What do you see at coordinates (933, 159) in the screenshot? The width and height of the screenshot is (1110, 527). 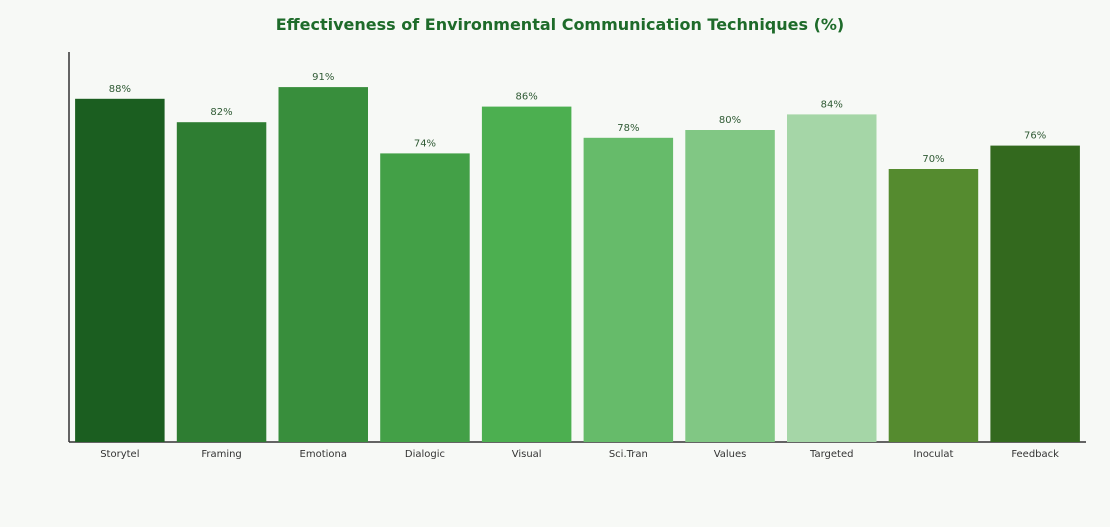 I see `data-label: 70%` at bounding box center [933, 159].